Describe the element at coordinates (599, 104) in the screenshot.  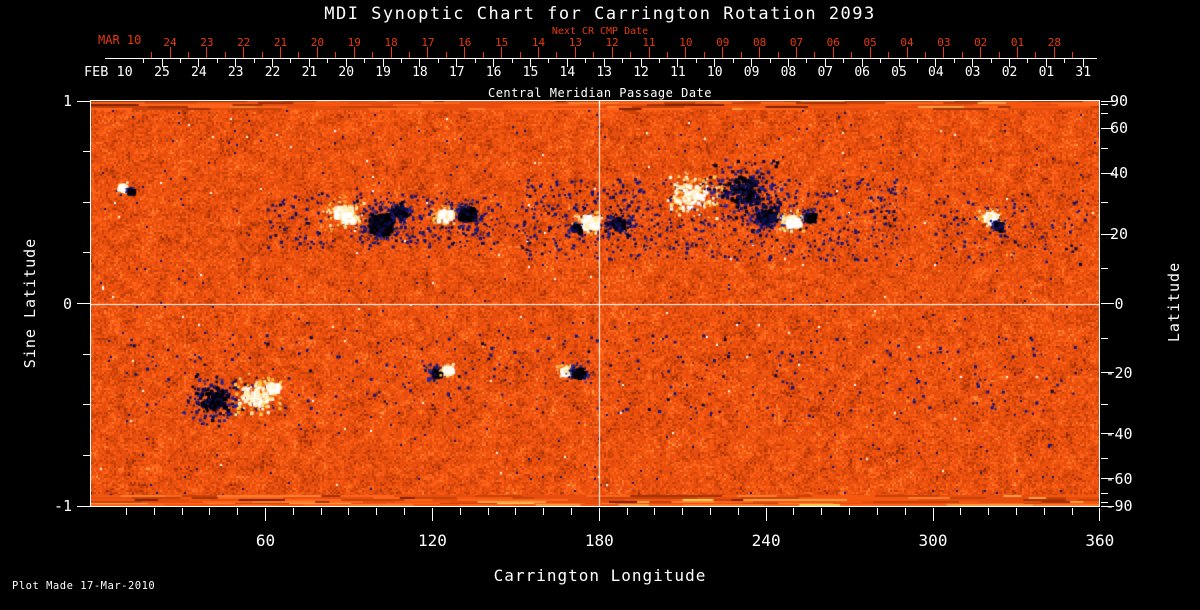
I see `top-border-center-tick` at that location.